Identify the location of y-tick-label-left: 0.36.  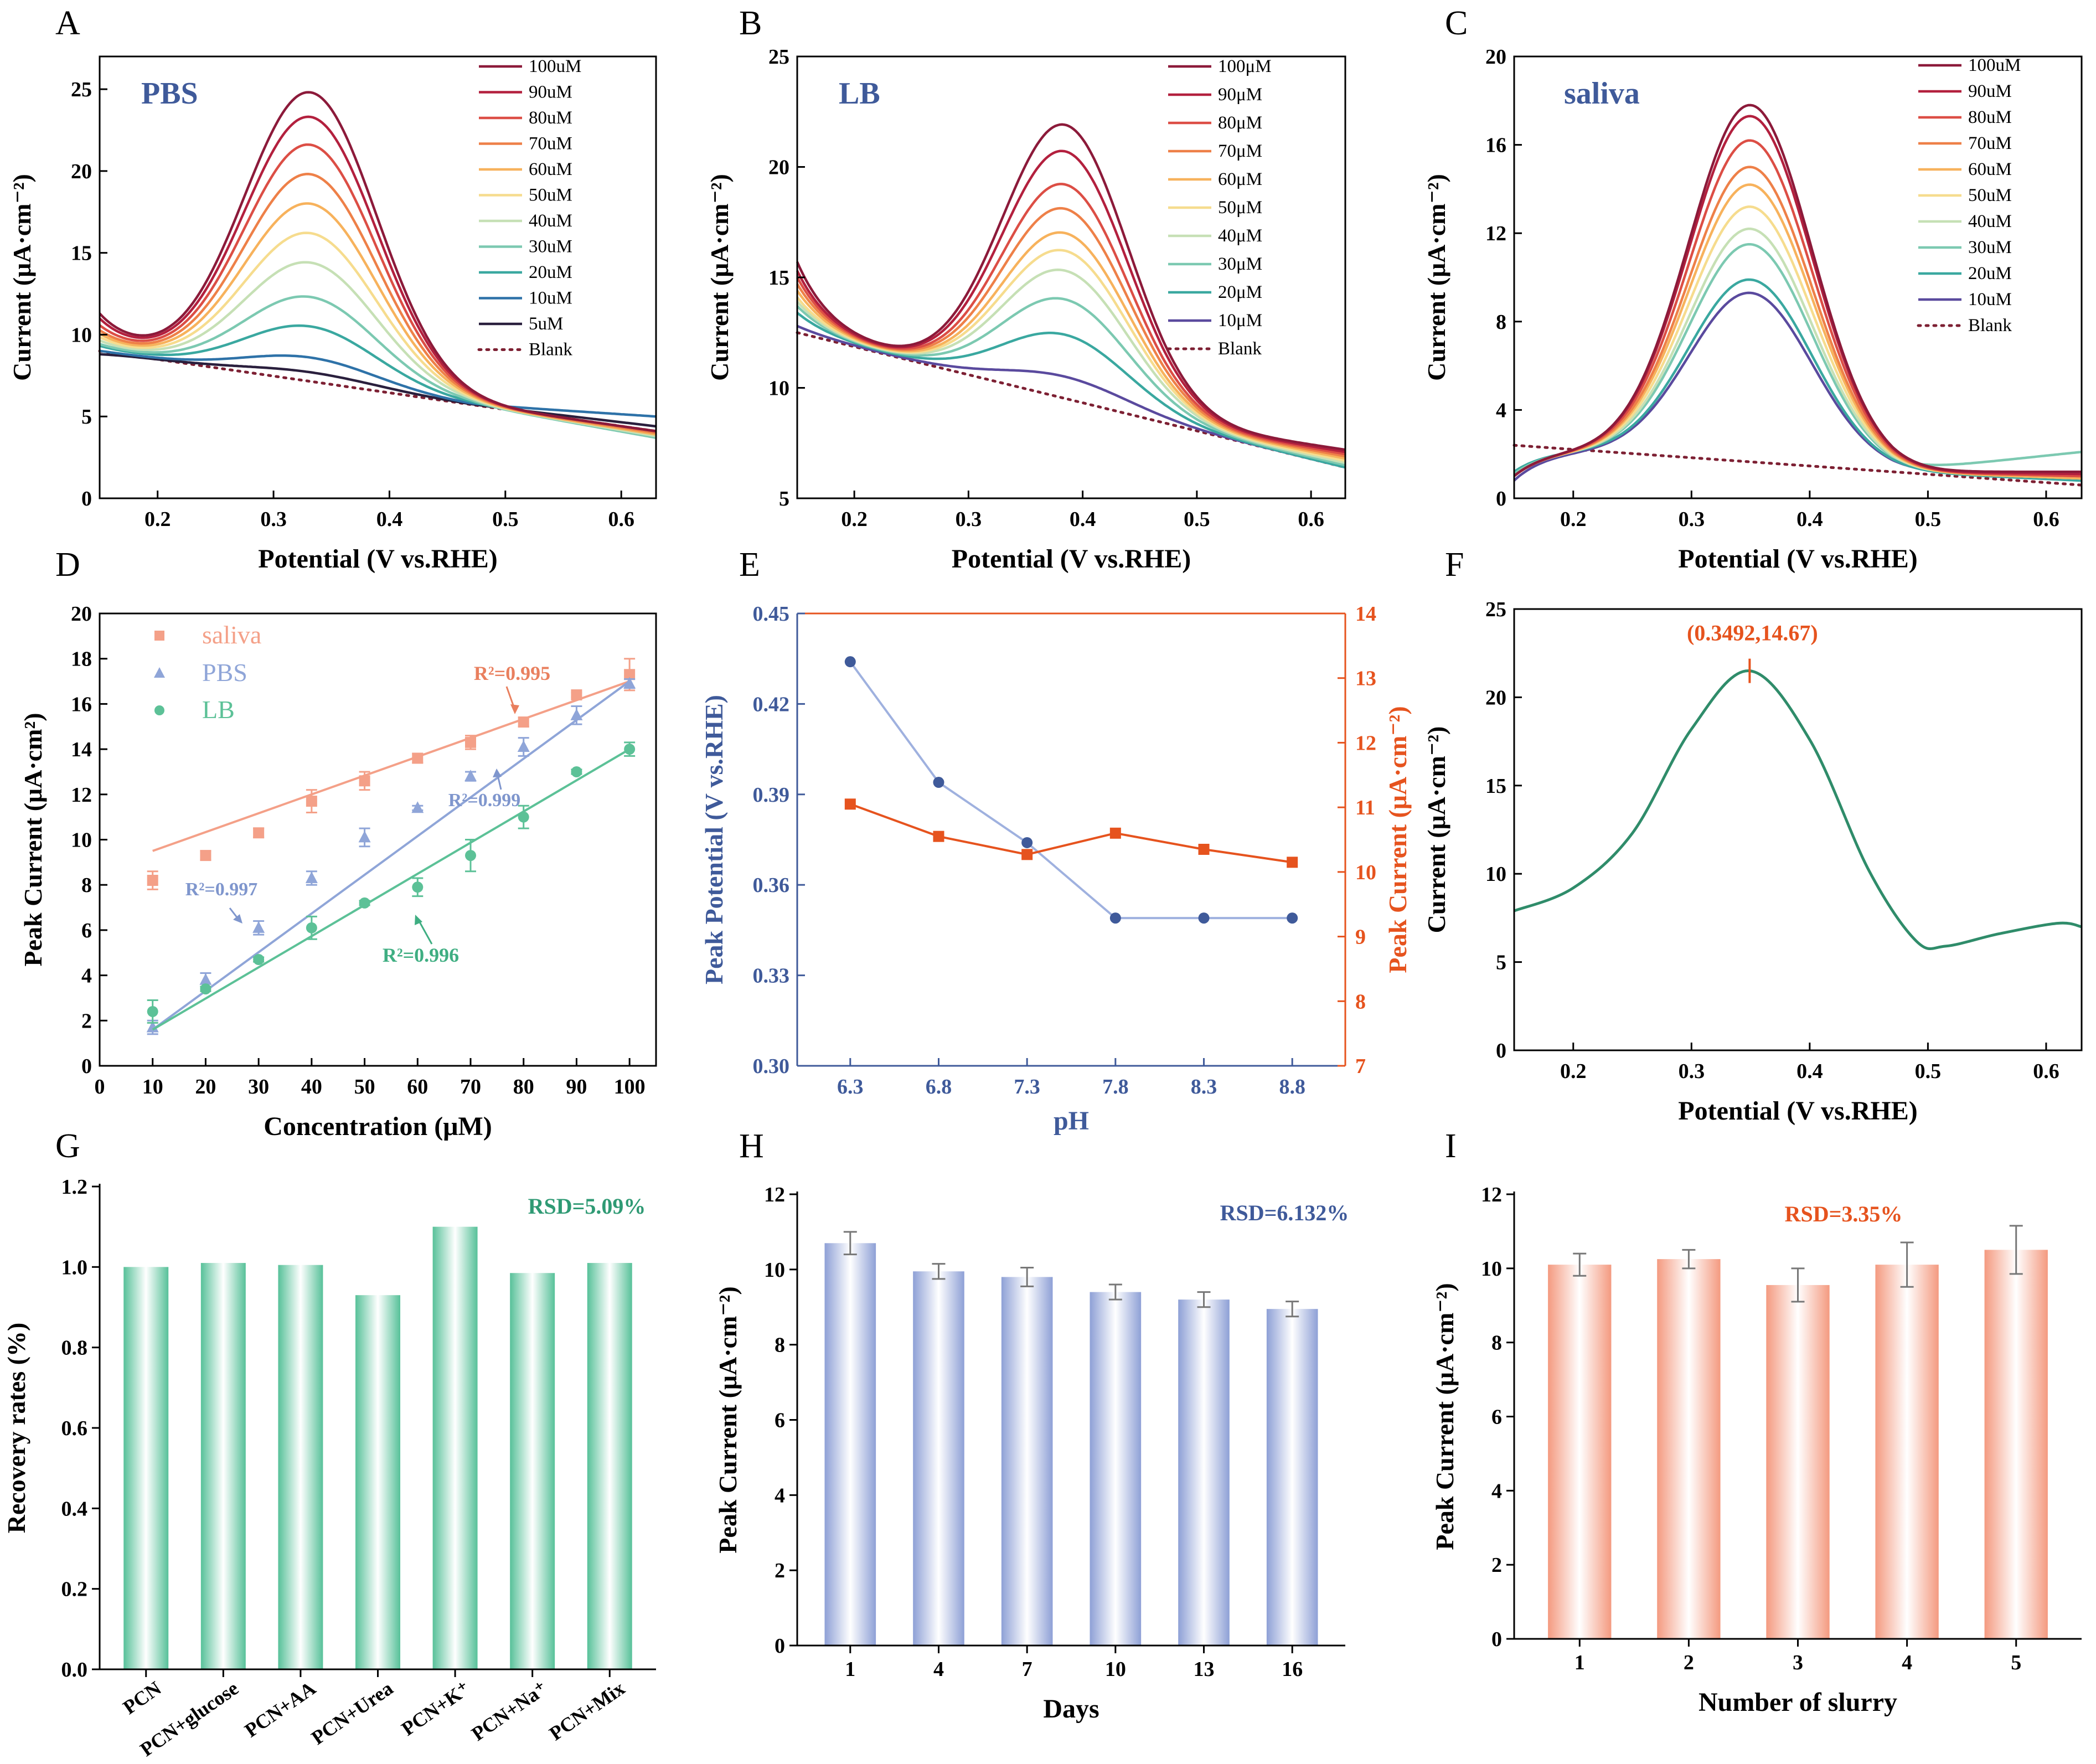
(771, 885).